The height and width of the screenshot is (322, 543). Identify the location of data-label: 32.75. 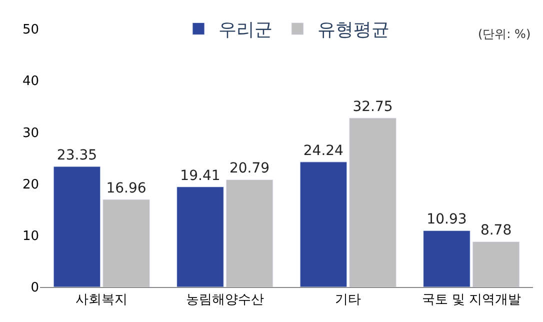
(372, 107).